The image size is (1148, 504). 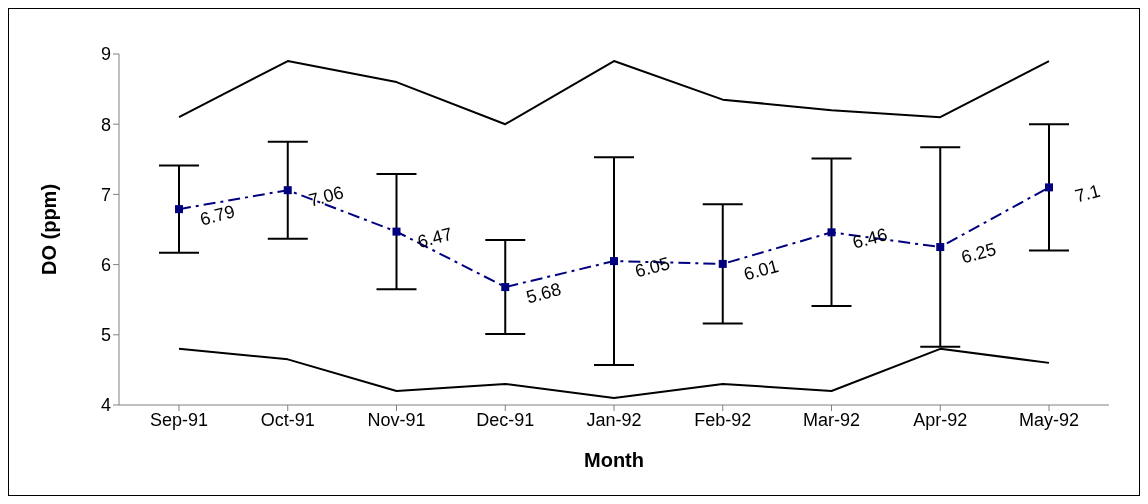 What do you see at coordinates (831, 419) in the screenshot?
I see `x-tick-label: Mar-92` at bounding box center [831, 419].